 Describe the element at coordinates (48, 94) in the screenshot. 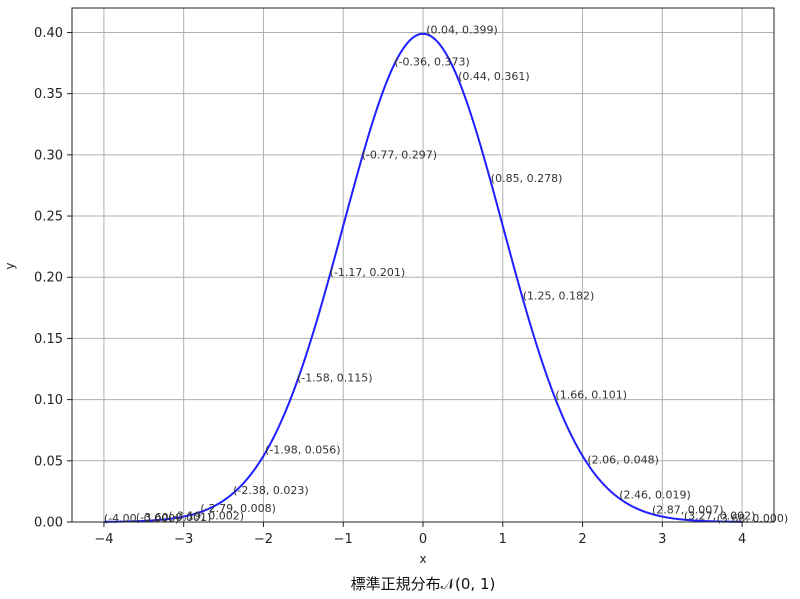

I see `y-tick-label: 0.35` at that location.